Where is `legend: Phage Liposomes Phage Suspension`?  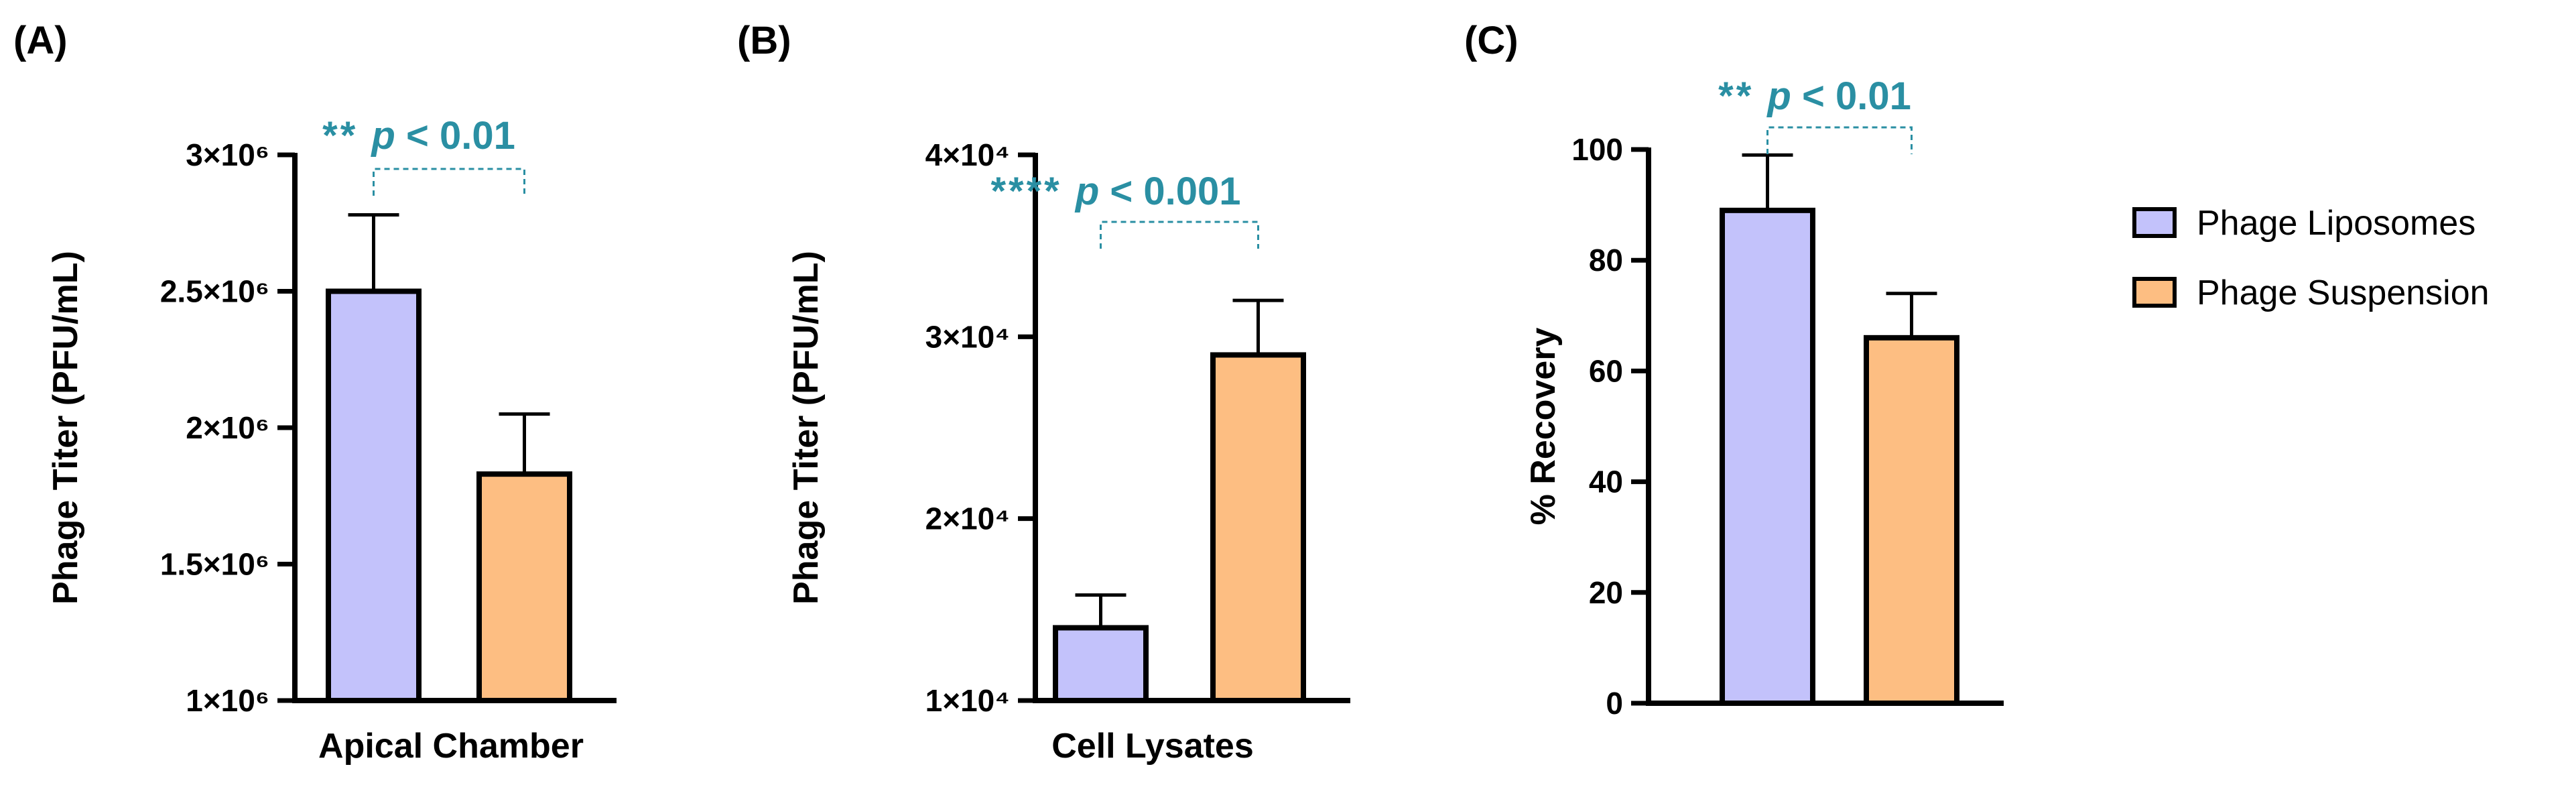
legend: Phage Liposomes Phage Suspension is located at coordinates (2311, 258).